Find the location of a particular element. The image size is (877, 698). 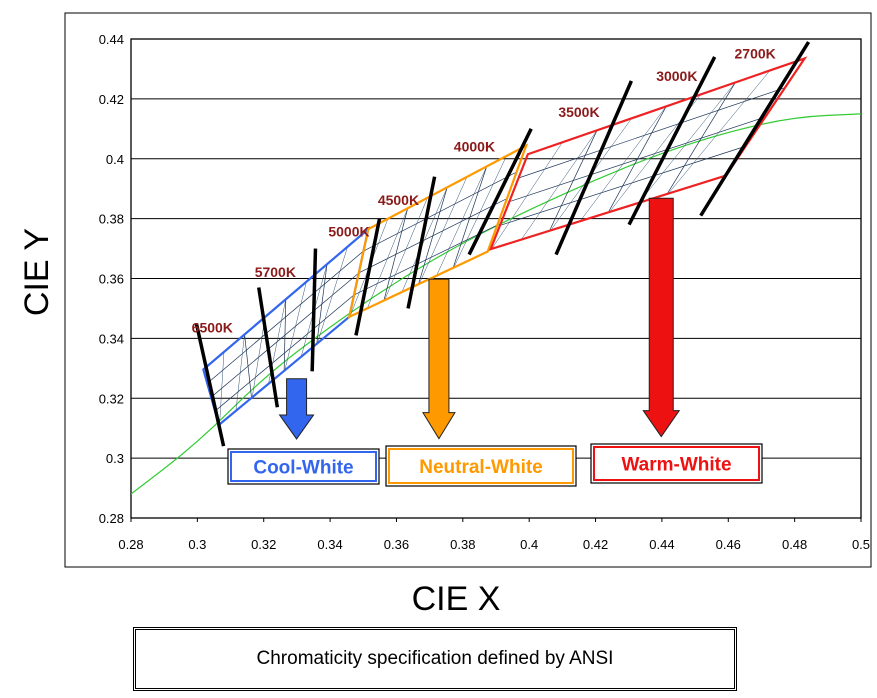

category-label-cool-white: Cool-White is located at coordinates (303, 468).